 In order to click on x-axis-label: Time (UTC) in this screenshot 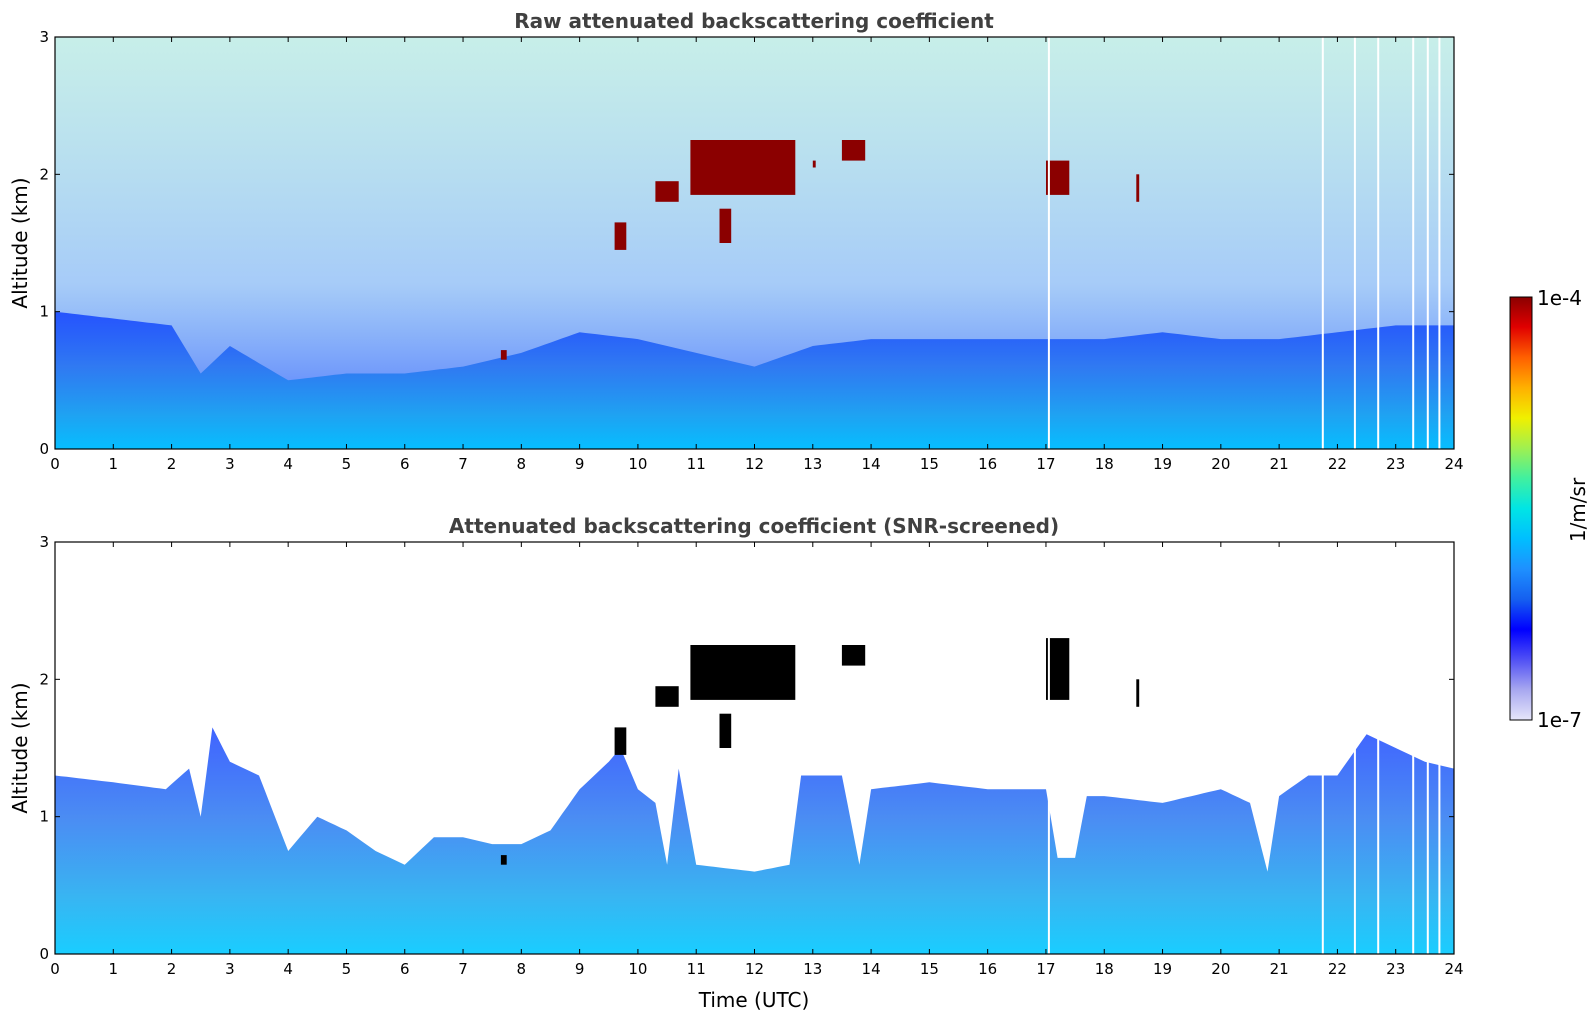, I will do `click(754, 1000)`.